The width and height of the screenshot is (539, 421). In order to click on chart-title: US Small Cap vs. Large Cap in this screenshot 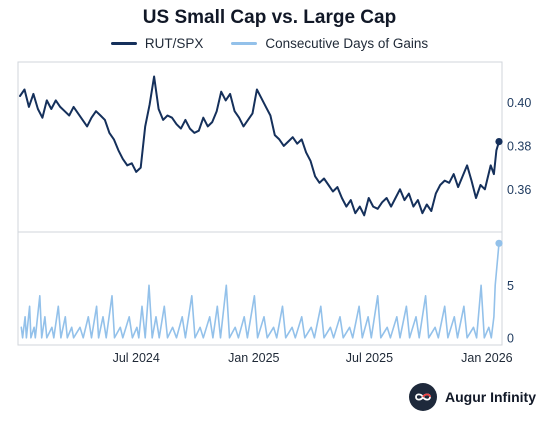, I will do `click(269, 17)`.